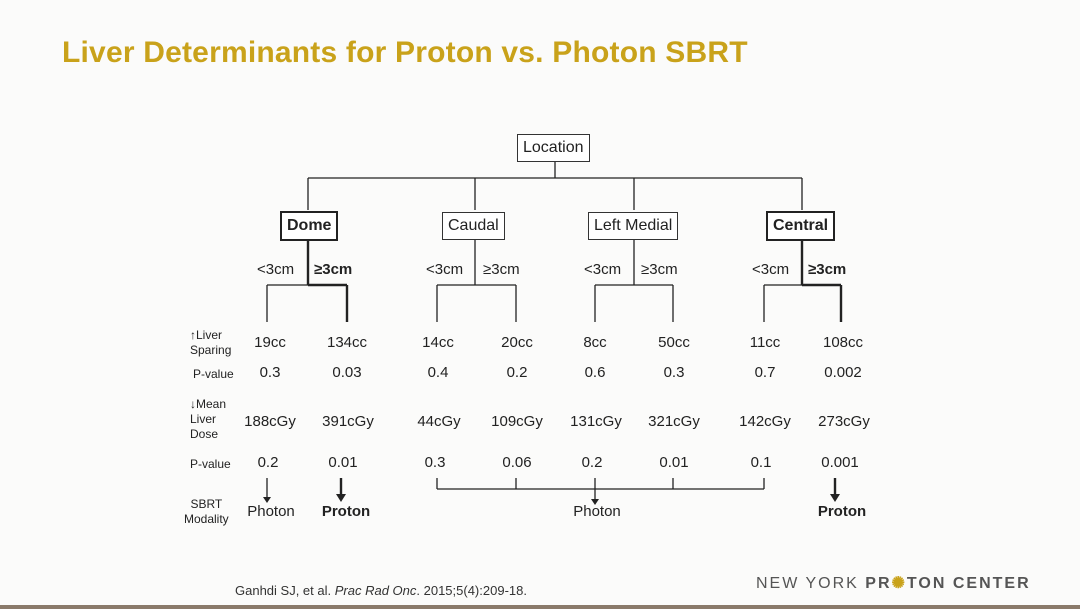 The height and width of the screenshot is (609, 1080). What do you see at coordinates (595, 342) in the screenshot?
I see `liver-sparing-value: 8cc` at bounding box center [595, 342].